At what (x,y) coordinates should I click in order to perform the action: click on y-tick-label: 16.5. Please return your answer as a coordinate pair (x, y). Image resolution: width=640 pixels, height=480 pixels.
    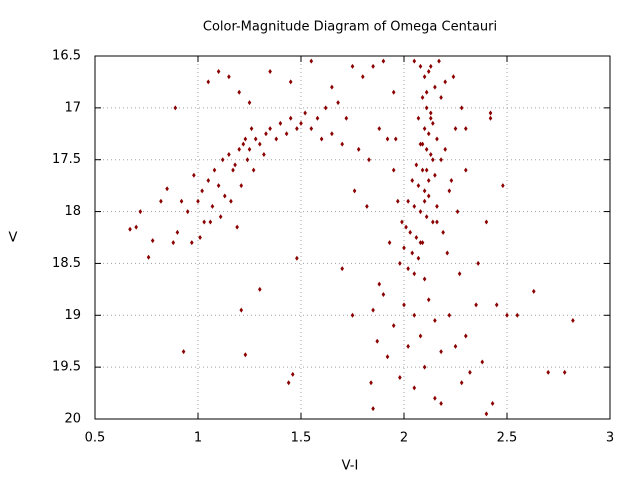
    Looking at the image, I should click on (66, 56).